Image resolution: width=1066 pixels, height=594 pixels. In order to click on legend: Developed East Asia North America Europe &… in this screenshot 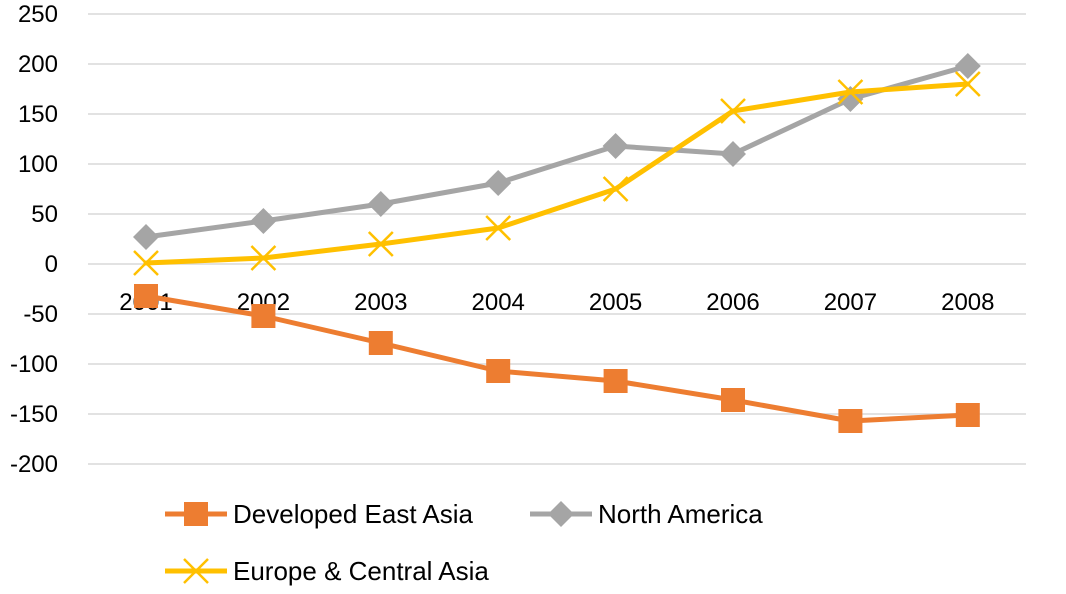, I will do `click(464, 542)`.